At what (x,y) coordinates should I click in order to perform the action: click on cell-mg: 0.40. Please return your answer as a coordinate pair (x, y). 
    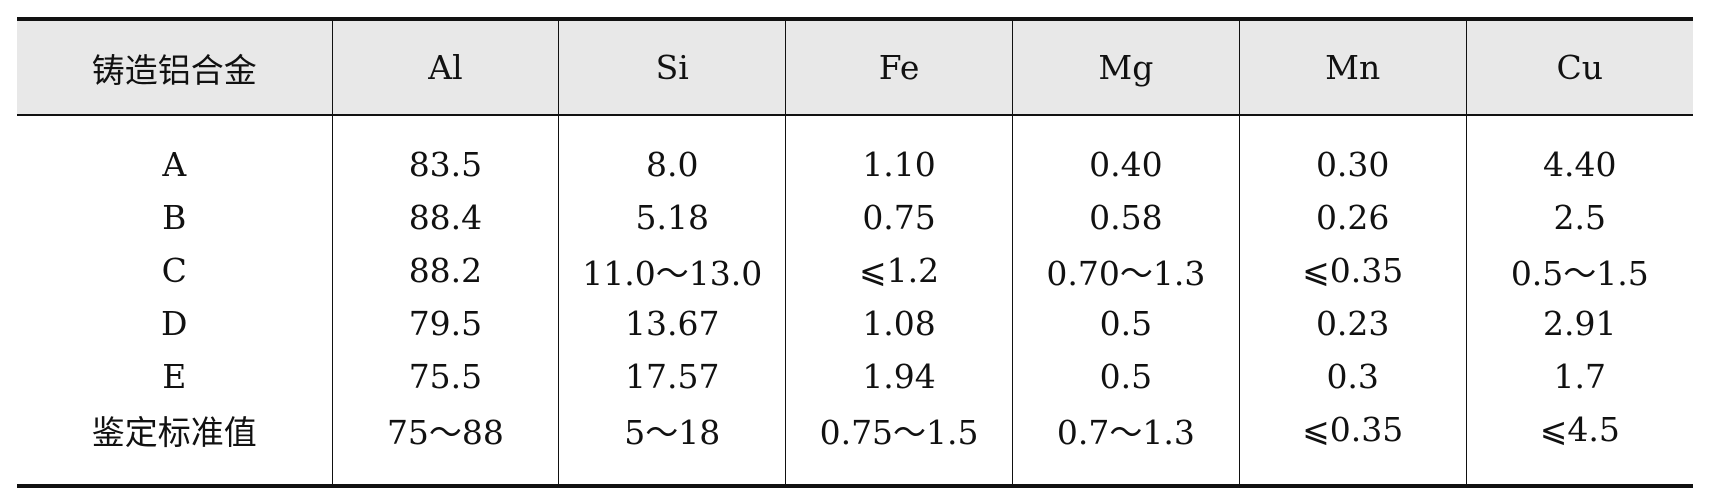
    Looking at the image, I should click on (1125, 153).